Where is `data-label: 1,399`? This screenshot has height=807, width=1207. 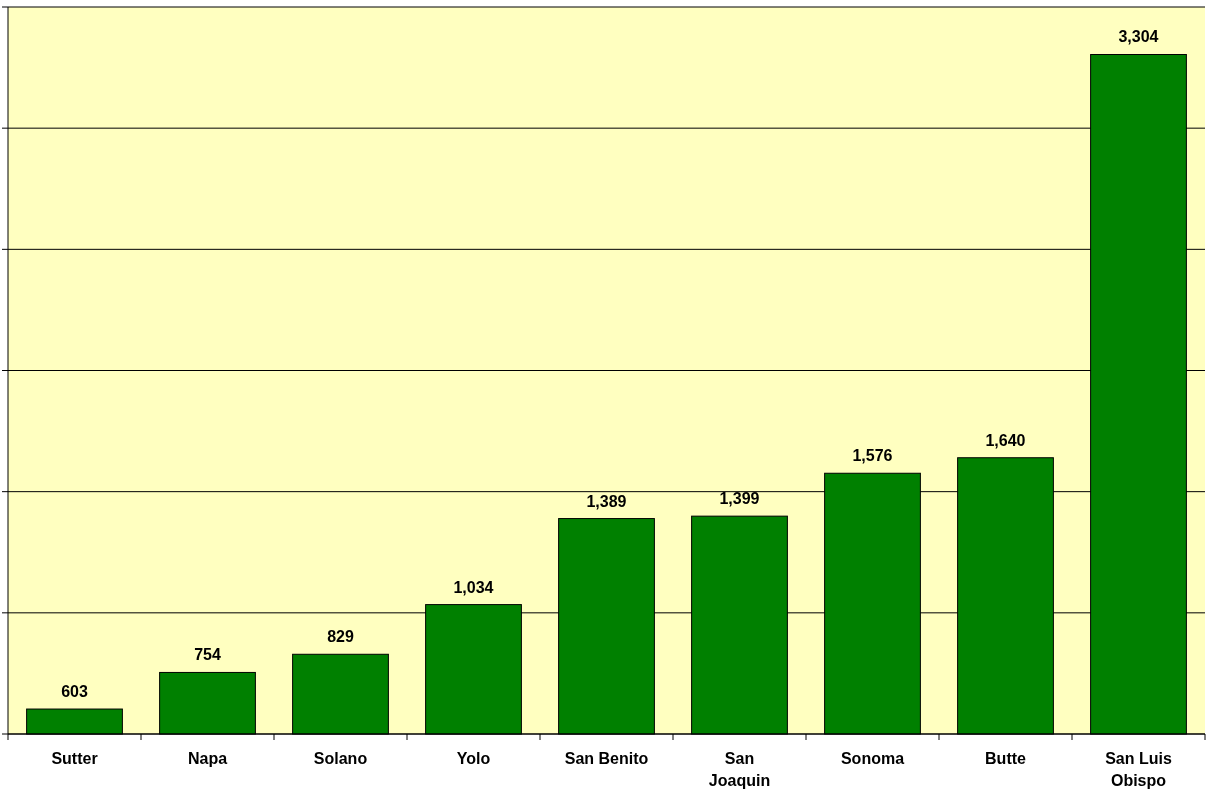
data-label: 1,399 is located at coordinates (739, 499).